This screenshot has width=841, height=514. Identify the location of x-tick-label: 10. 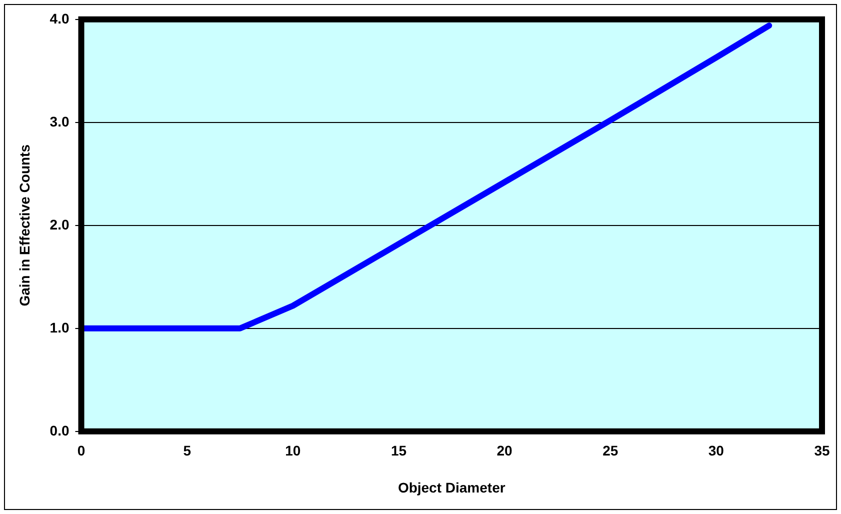
(293, 450).